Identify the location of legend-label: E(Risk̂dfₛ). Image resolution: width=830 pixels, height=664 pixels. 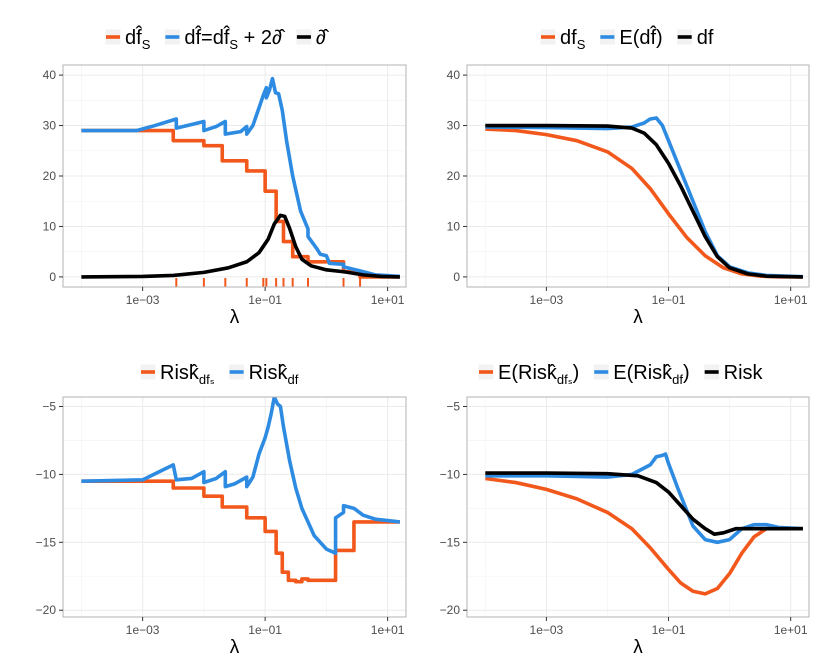
(538, 374).